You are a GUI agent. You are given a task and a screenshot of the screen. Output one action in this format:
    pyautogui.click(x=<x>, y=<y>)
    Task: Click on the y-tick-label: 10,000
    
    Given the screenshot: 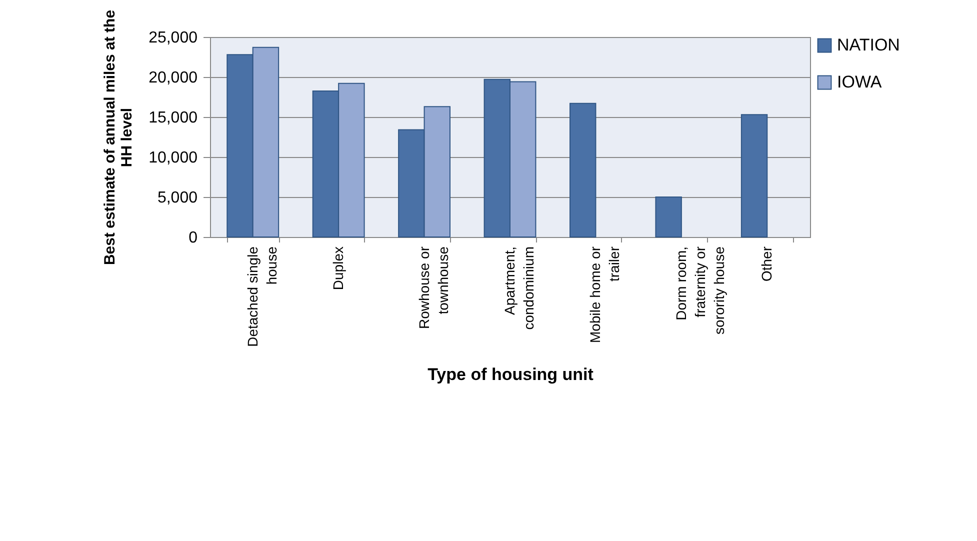 What is the action you would take?
    pyautogui.click(x=173, y=158)
    